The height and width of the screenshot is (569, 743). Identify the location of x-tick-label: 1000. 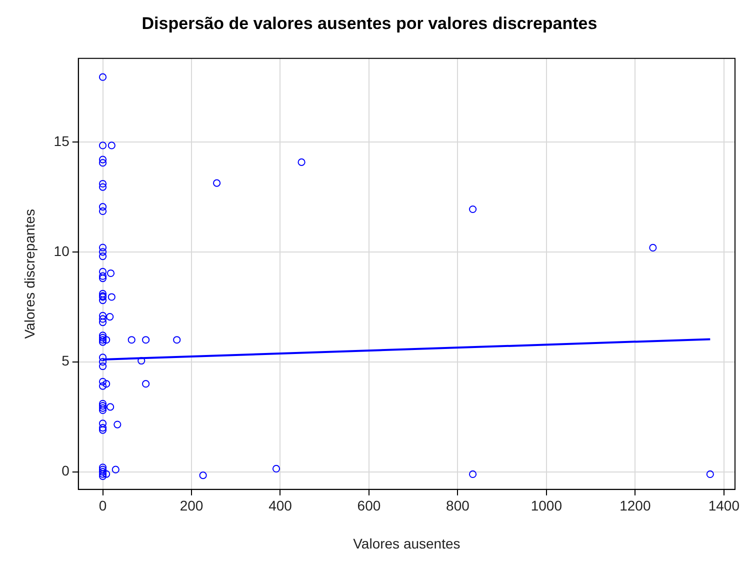
(546, 506).